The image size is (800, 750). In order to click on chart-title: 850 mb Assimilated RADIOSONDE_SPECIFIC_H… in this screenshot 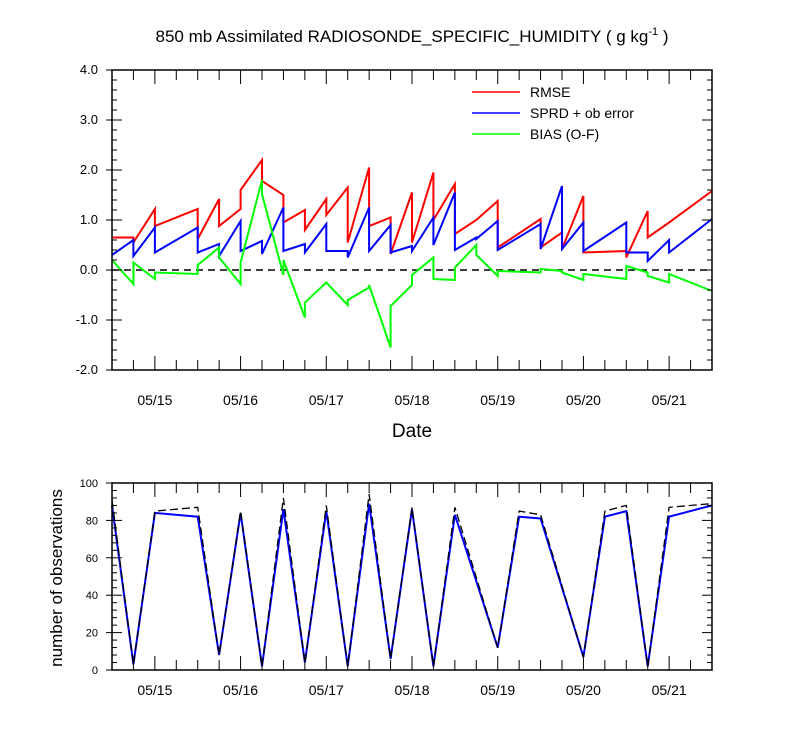, I will do `click(411, 36)`.